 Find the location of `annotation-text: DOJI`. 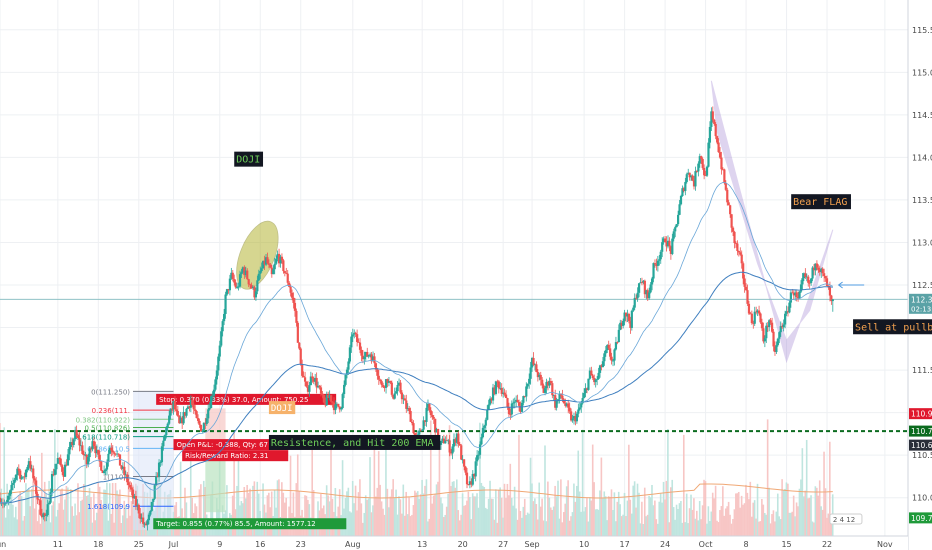

annotation-text: DOJI is located at coordinates (248, 160).